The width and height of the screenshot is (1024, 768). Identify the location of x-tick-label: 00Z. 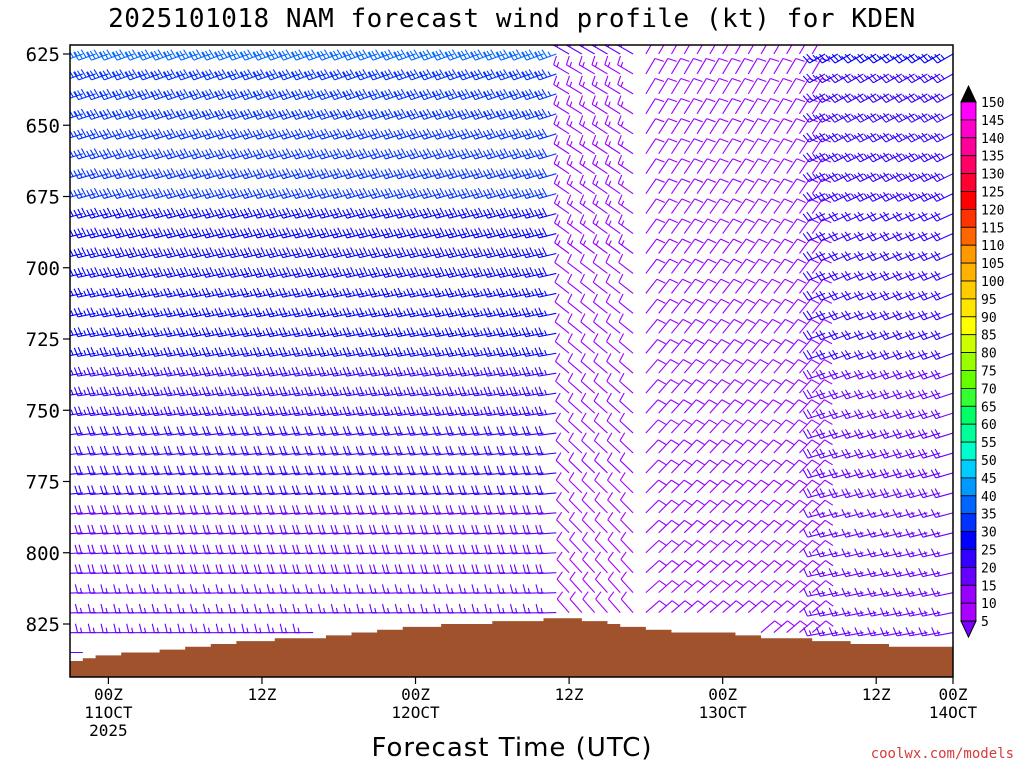
(415, 694).